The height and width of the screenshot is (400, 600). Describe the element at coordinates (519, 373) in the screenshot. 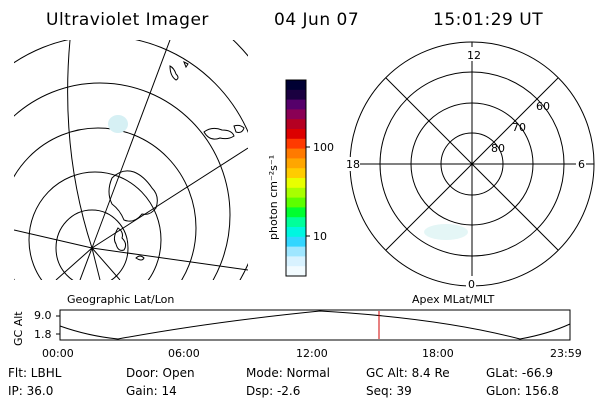

I see `glat-info: GLat: -66.9` at that location.